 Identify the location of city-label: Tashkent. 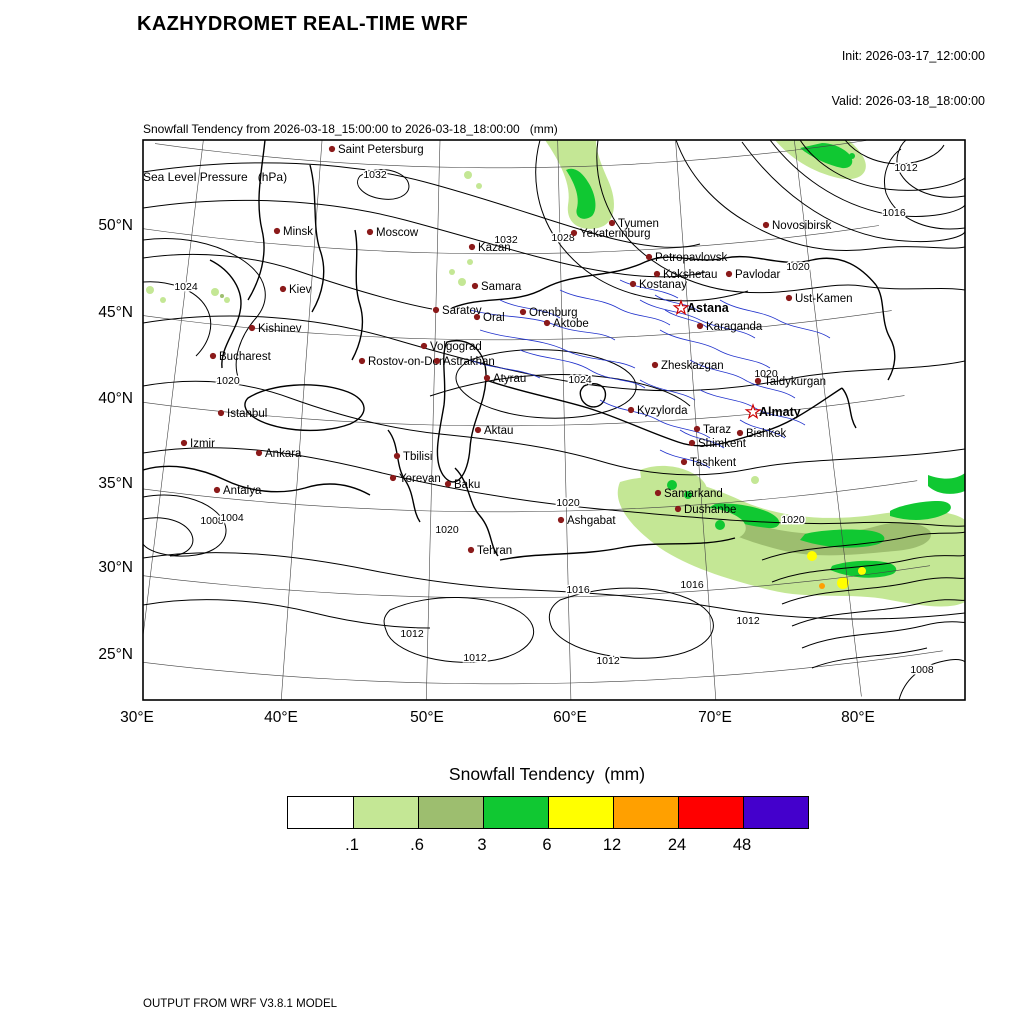
(713, 463).